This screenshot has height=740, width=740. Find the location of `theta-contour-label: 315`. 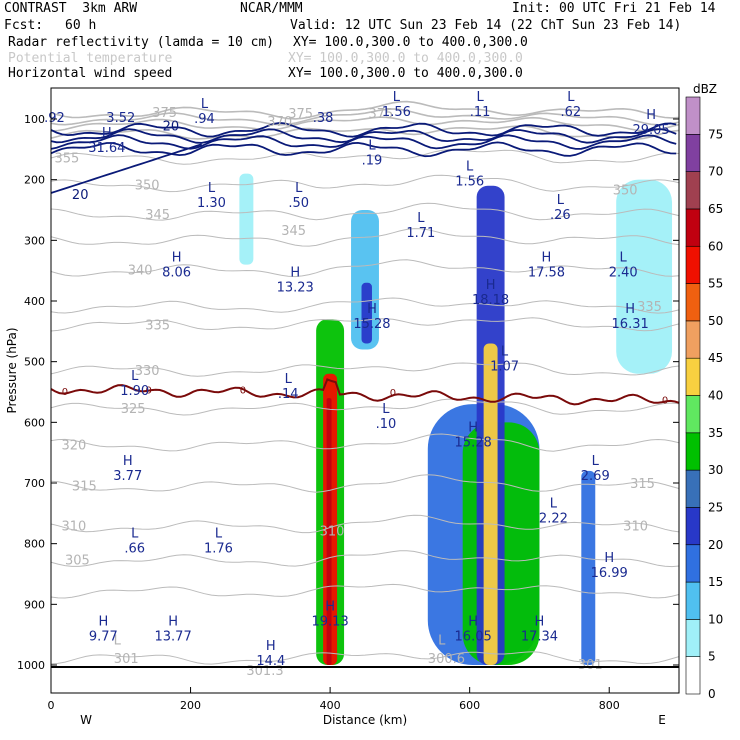

theta-contour-label: 315 is located at coordinates (642, 484).